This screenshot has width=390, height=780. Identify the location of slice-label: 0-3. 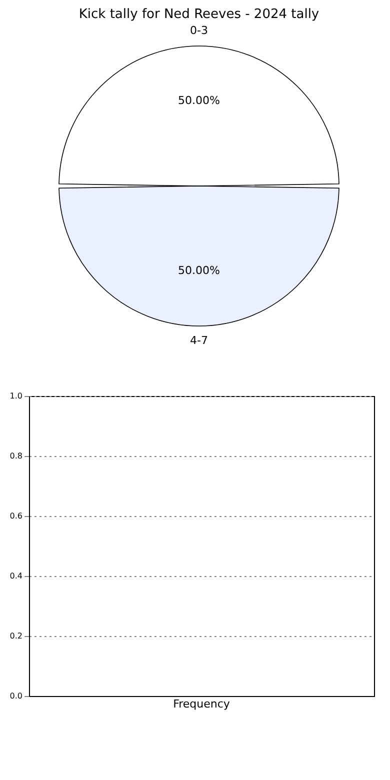
(199, 30).